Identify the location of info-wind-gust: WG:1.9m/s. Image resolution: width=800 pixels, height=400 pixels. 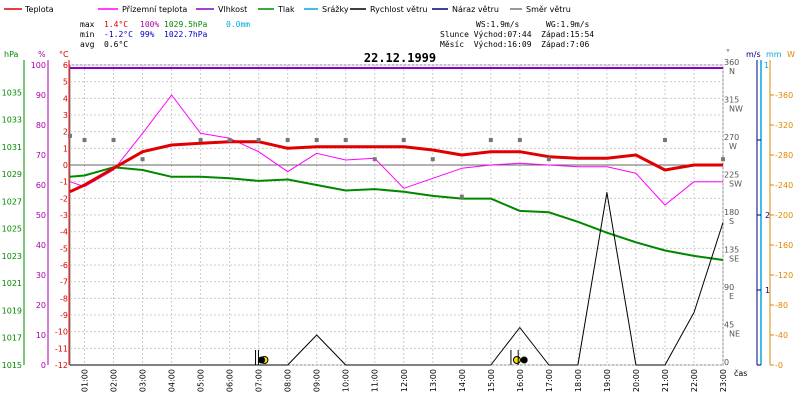
(568, 24).